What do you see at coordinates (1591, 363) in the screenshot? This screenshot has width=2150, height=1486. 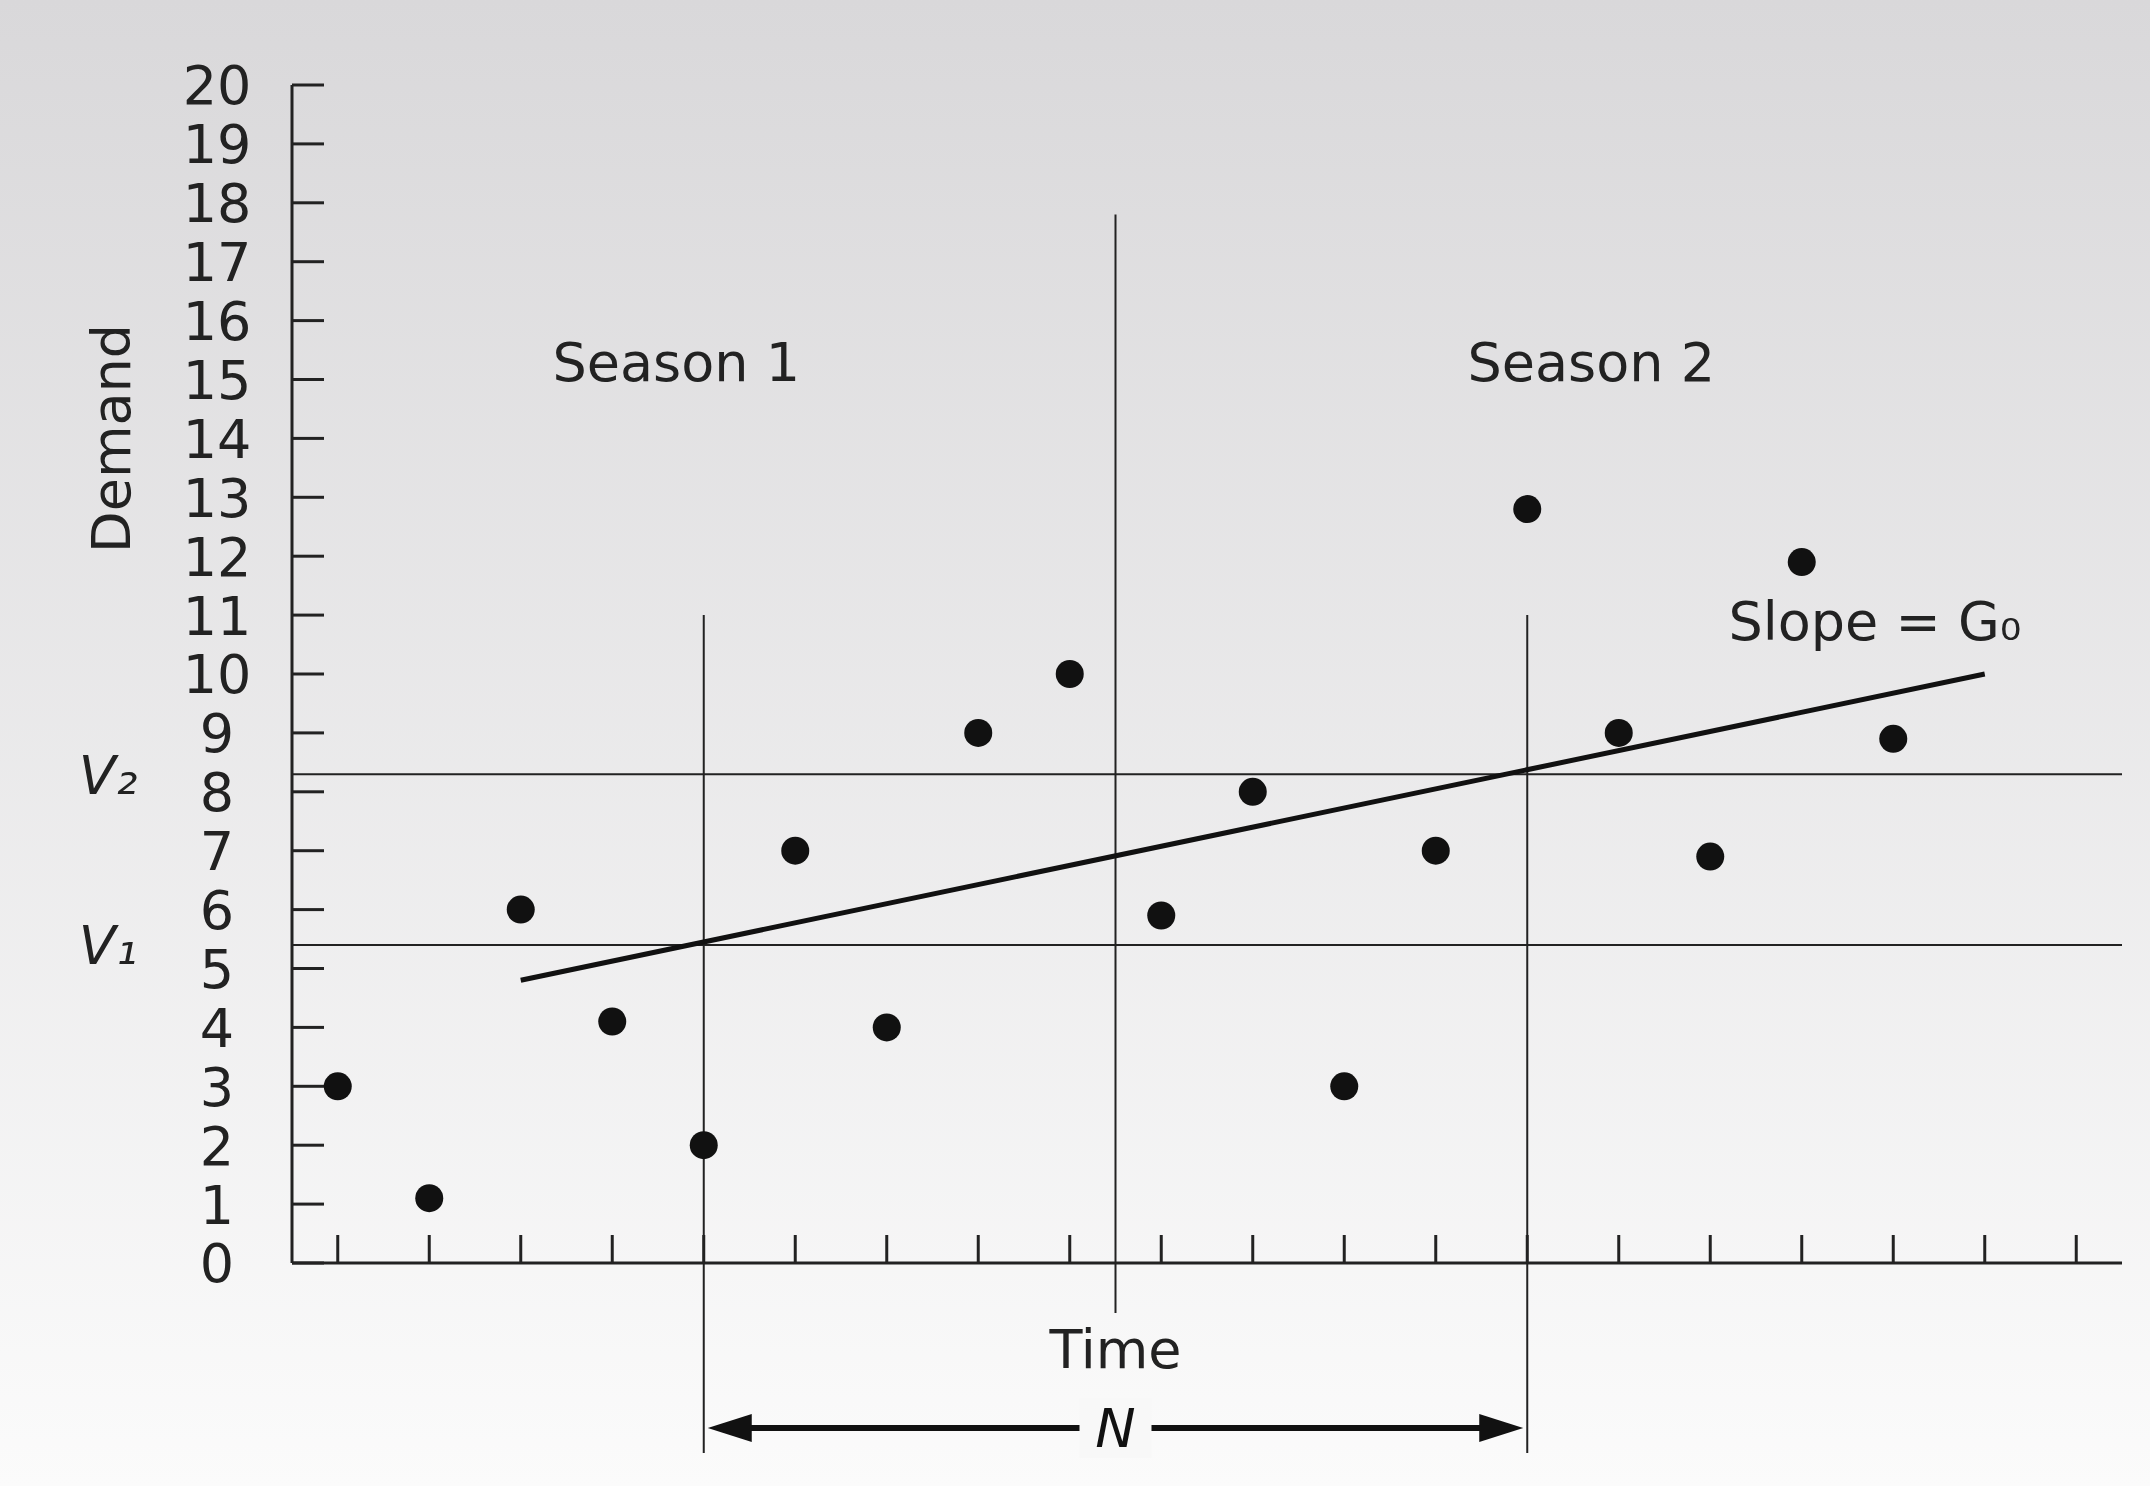 I see `annotation: Season 2` at bounding box center [1591, 363].